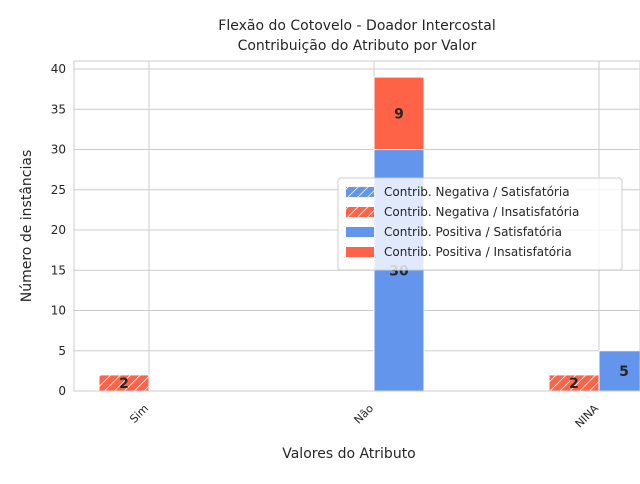 This screenshot has height=484, width=640. Describe the element at coordinates (139, 414) in the screenshot. I see `x-tick-label: Sim` at that location.